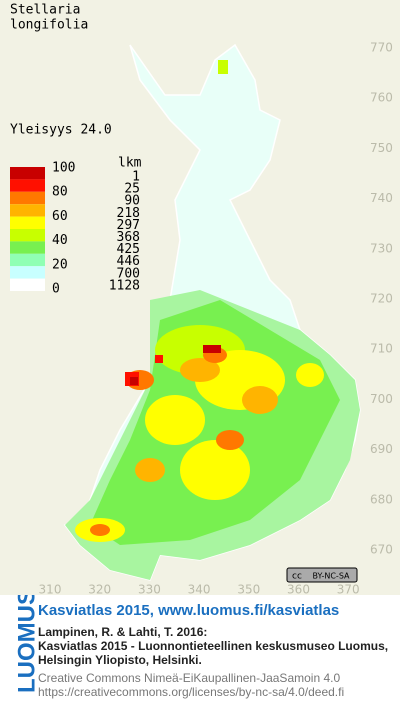  I want to click on legend-count: 25, so click(132, 189).